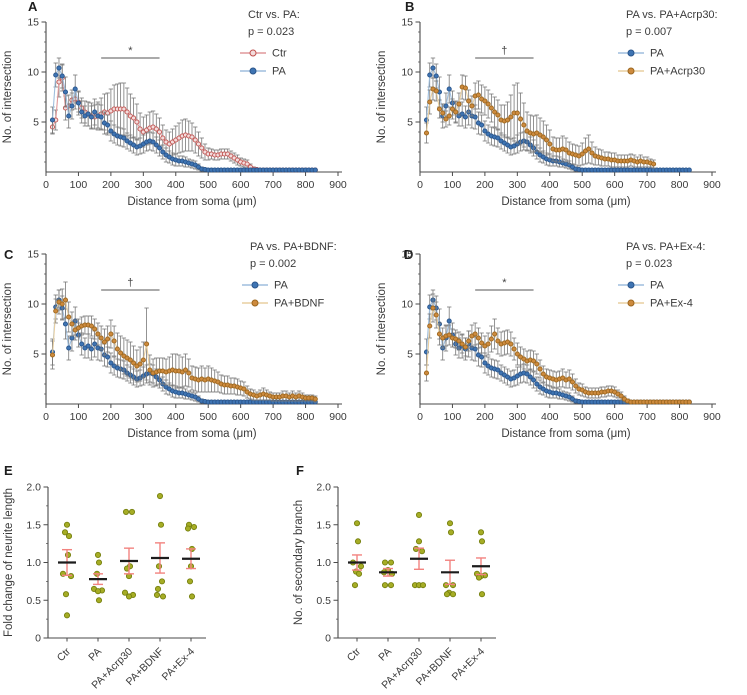  What do you see at coordinates (323, 601) in the screenshot?
I see `svg-text: 0.5` at bounding box center [323, 601].